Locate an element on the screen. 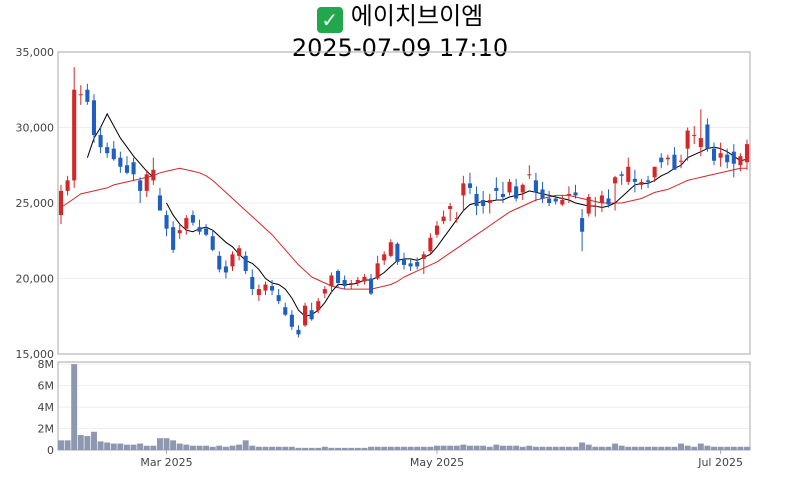 The image size is (800, 500). date-tick-label: May 2025 is located at coordinates (437, 462).